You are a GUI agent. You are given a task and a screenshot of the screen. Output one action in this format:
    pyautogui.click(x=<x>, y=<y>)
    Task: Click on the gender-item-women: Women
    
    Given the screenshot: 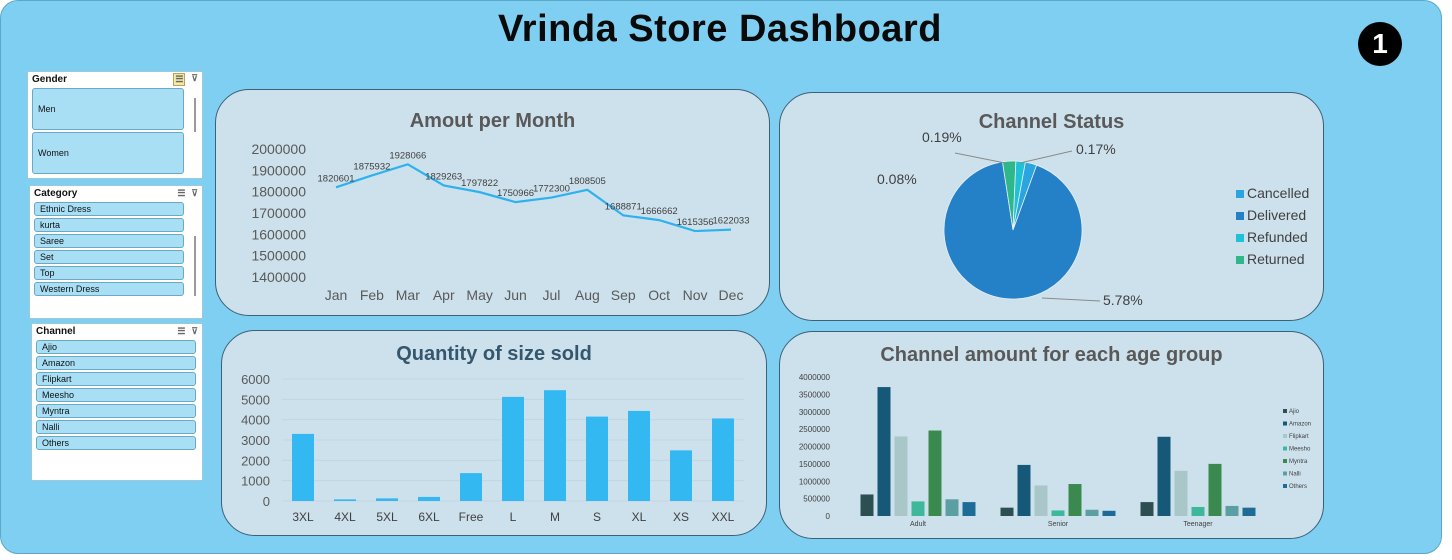 What is the action you would take?
    pyautogui.click(x=108, y=153)
    